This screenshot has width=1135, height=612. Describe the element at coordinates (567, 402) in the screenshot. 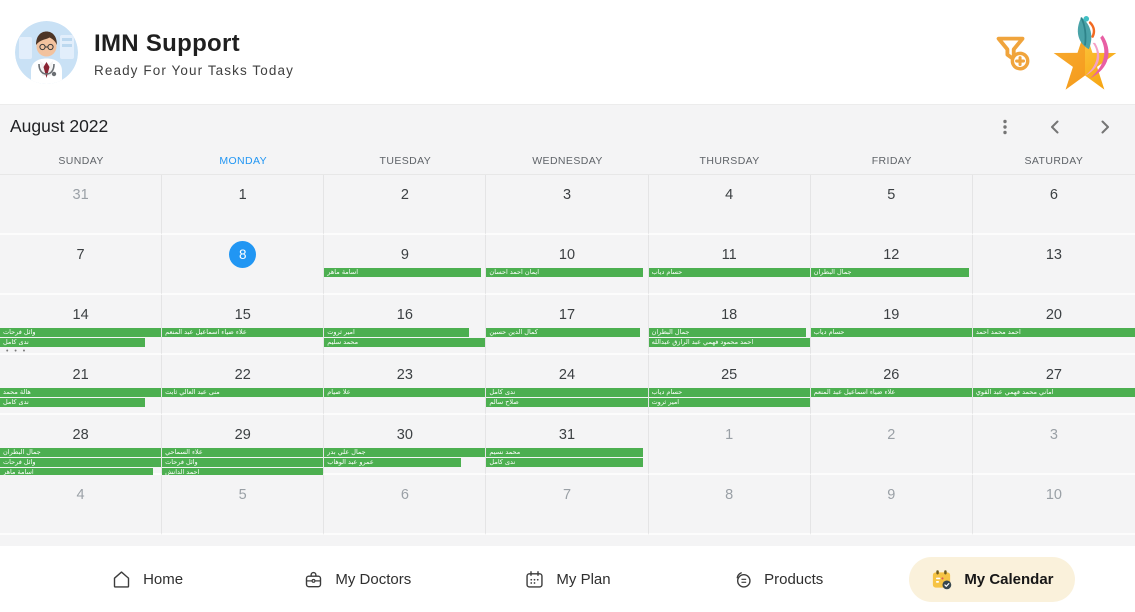

I see `event-bar: صلاح سالم` at that location.